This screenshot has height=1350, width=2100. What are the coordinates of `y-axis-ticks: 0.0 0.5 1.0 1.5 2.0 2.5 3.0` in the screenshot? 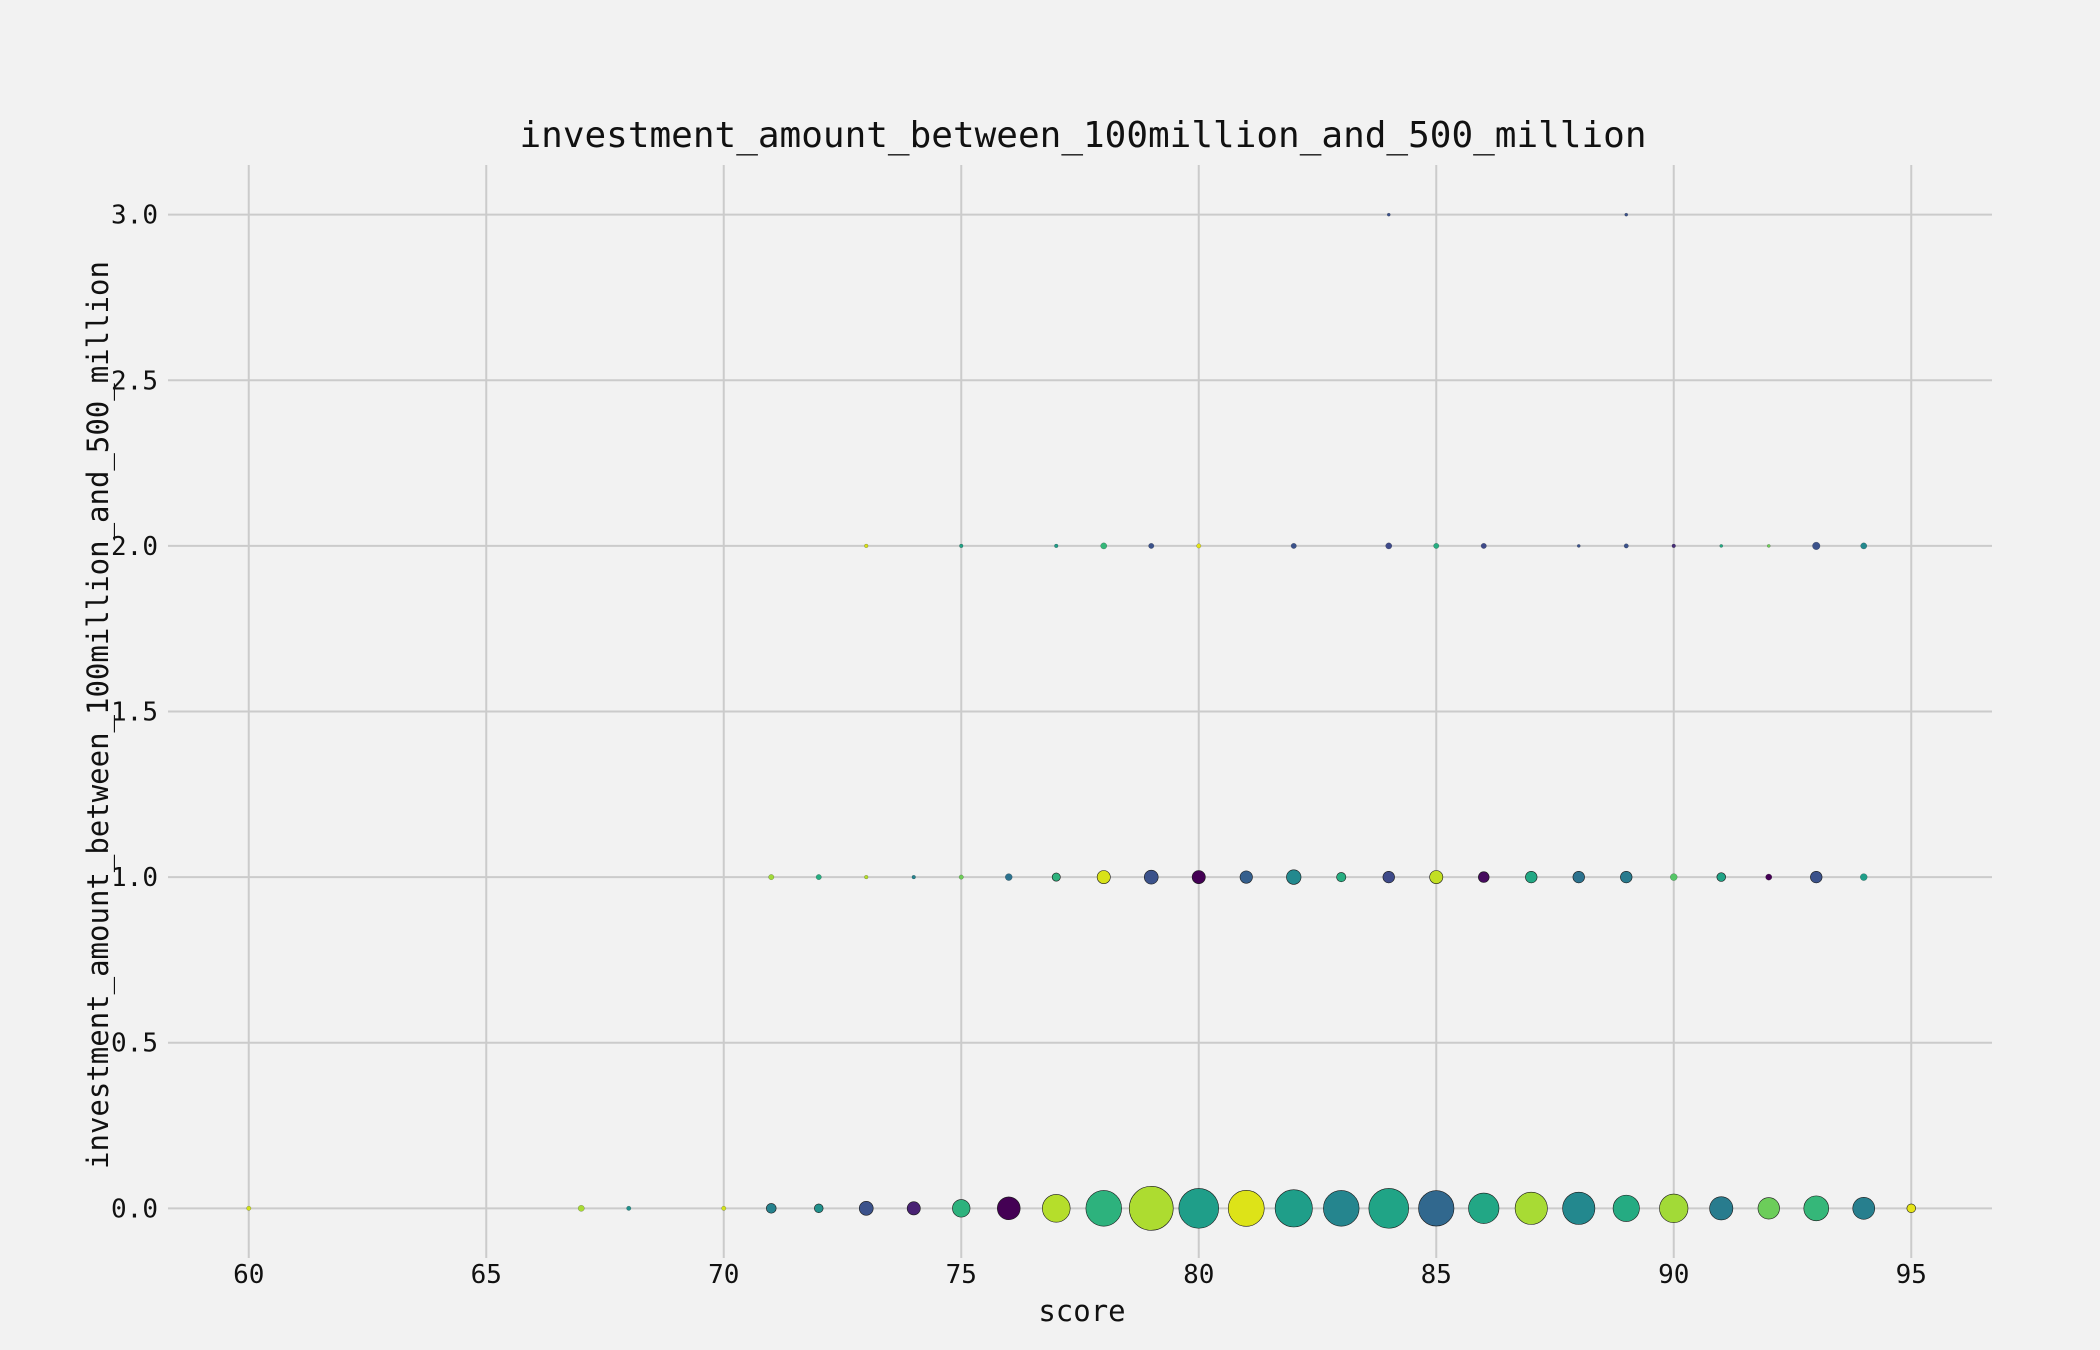 It's located at (134, 713).